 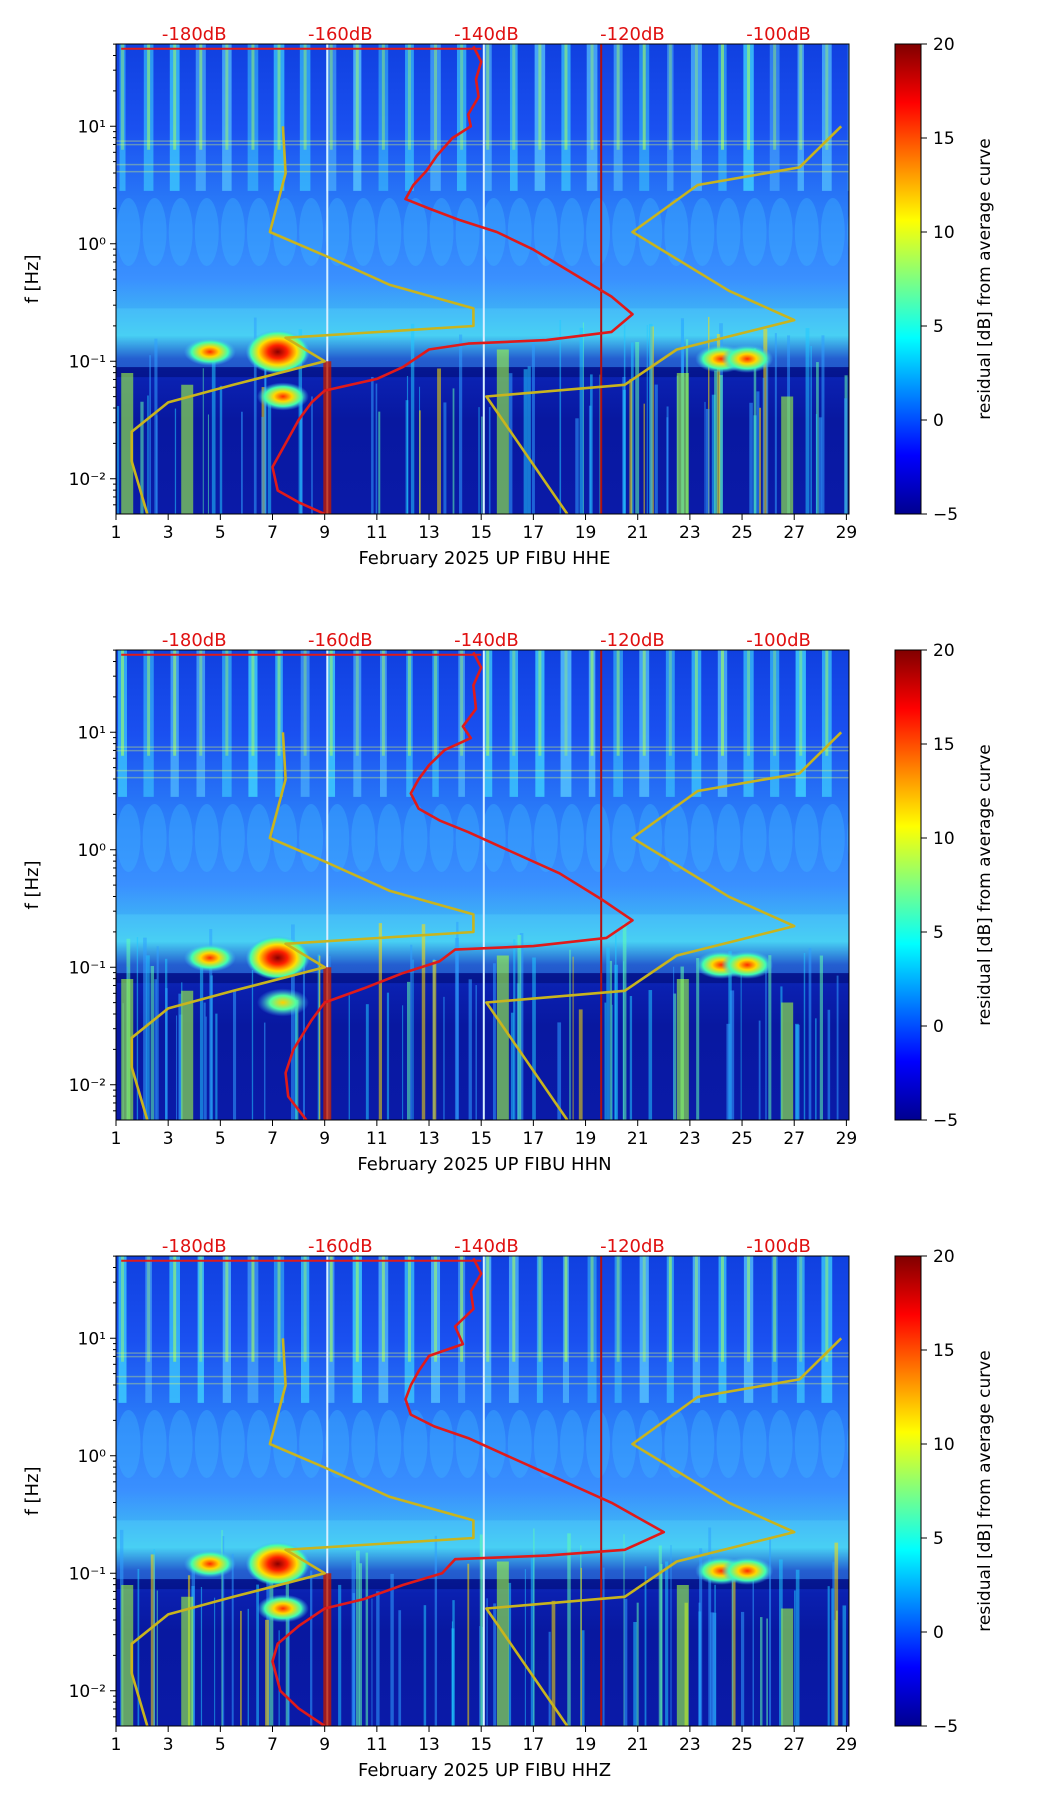 What do you see at coordinates (92, 1457) in the screenshot?
I see `y-tick-label: 10⁰` at bounding box center [92, 1457].